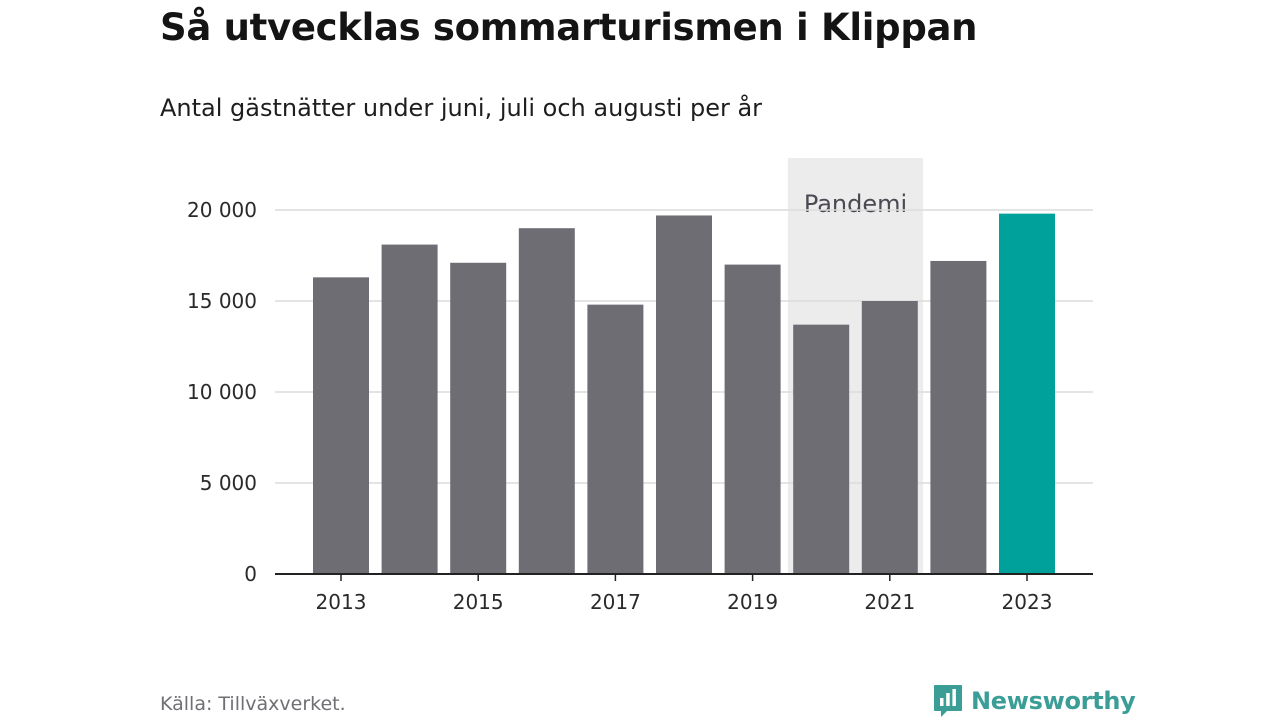  I want to click on bar-2023, so click(1027, 393).